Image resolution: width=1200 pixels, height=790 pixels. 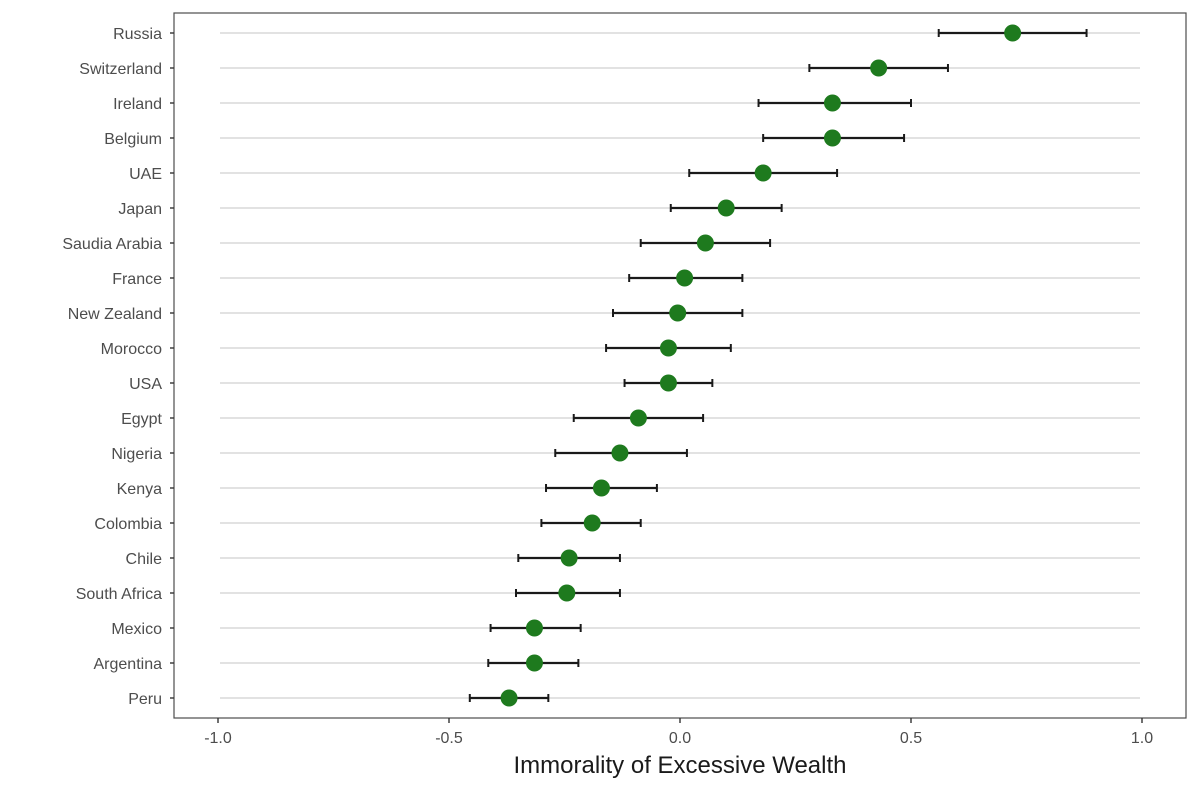 I want to click on x-tick-label: 0.5, so click(x=911, y=738).